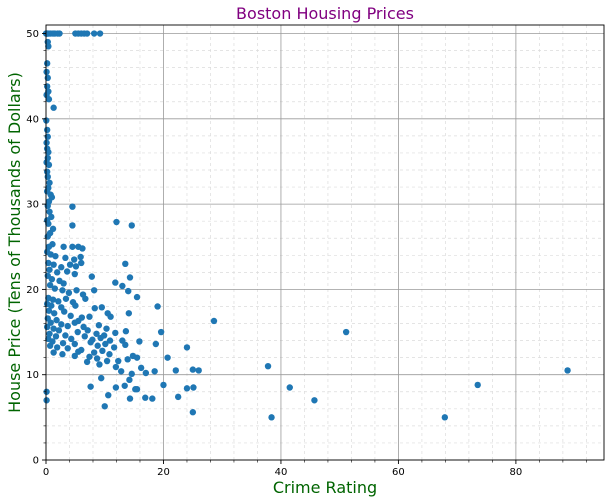 This screenshot has width=611, height=503. Describe the element at coordinates (163, 472) in the screenshot. I see `x-tick-label: 20` at that location.